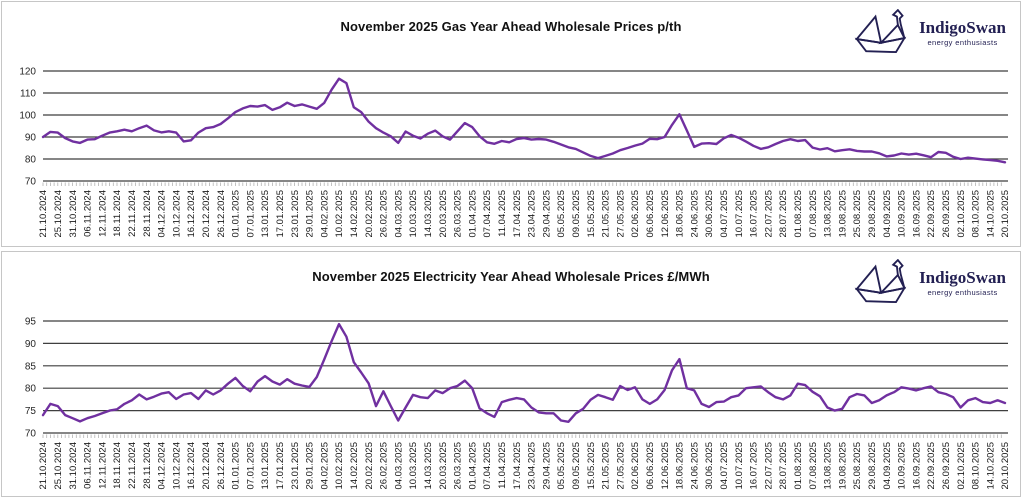 This screenshot has height=498, width=1024. Describe the element at coordinates (961, 466) in the screenshot. I see `x-tick-label: 02.10.2025` at that location.